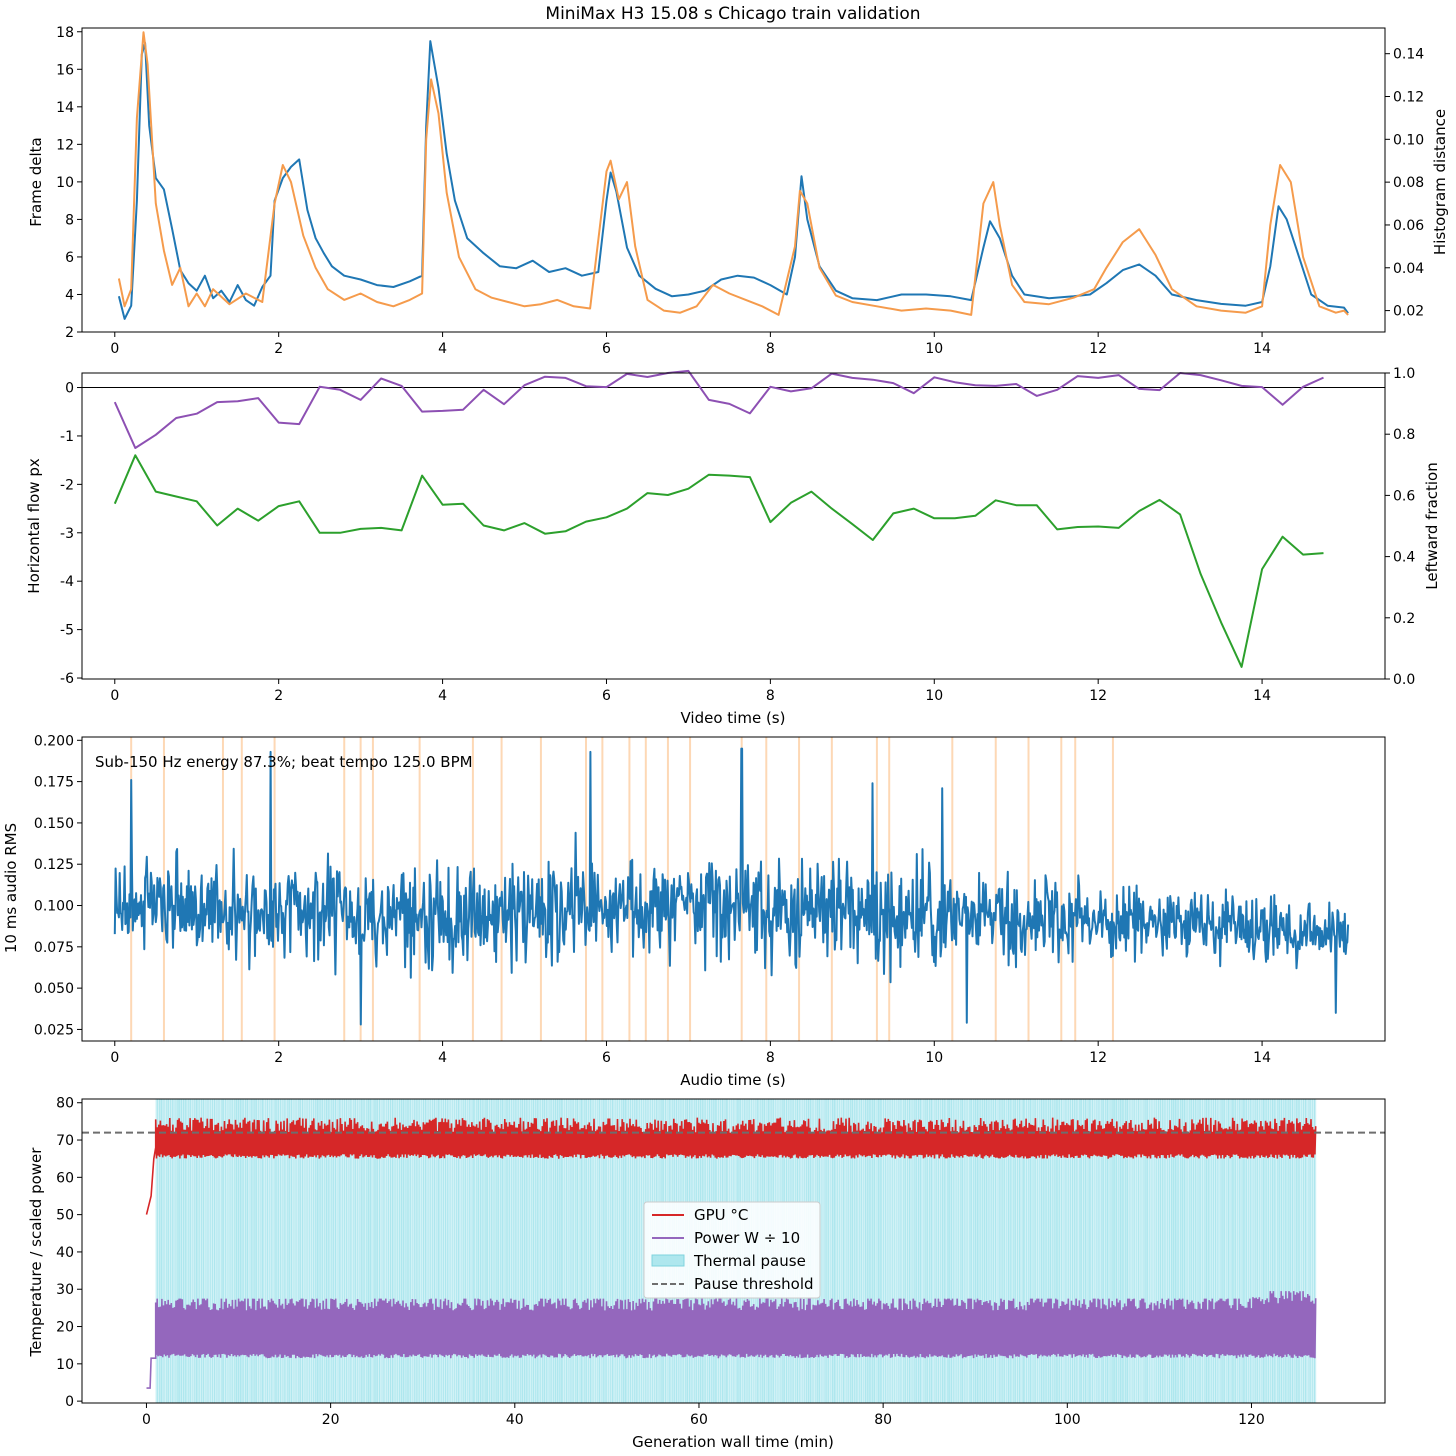 The height and width of the screenshot is (1456, 1456). I want to click on x-tick-label: 100, so click(1067, 1420).